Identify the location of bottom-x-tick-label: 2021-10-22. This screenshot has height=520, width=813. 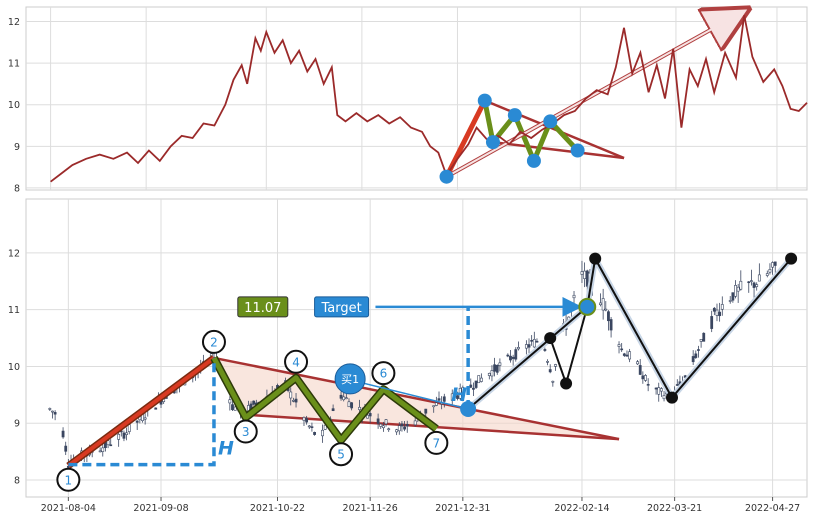
(277, 508).